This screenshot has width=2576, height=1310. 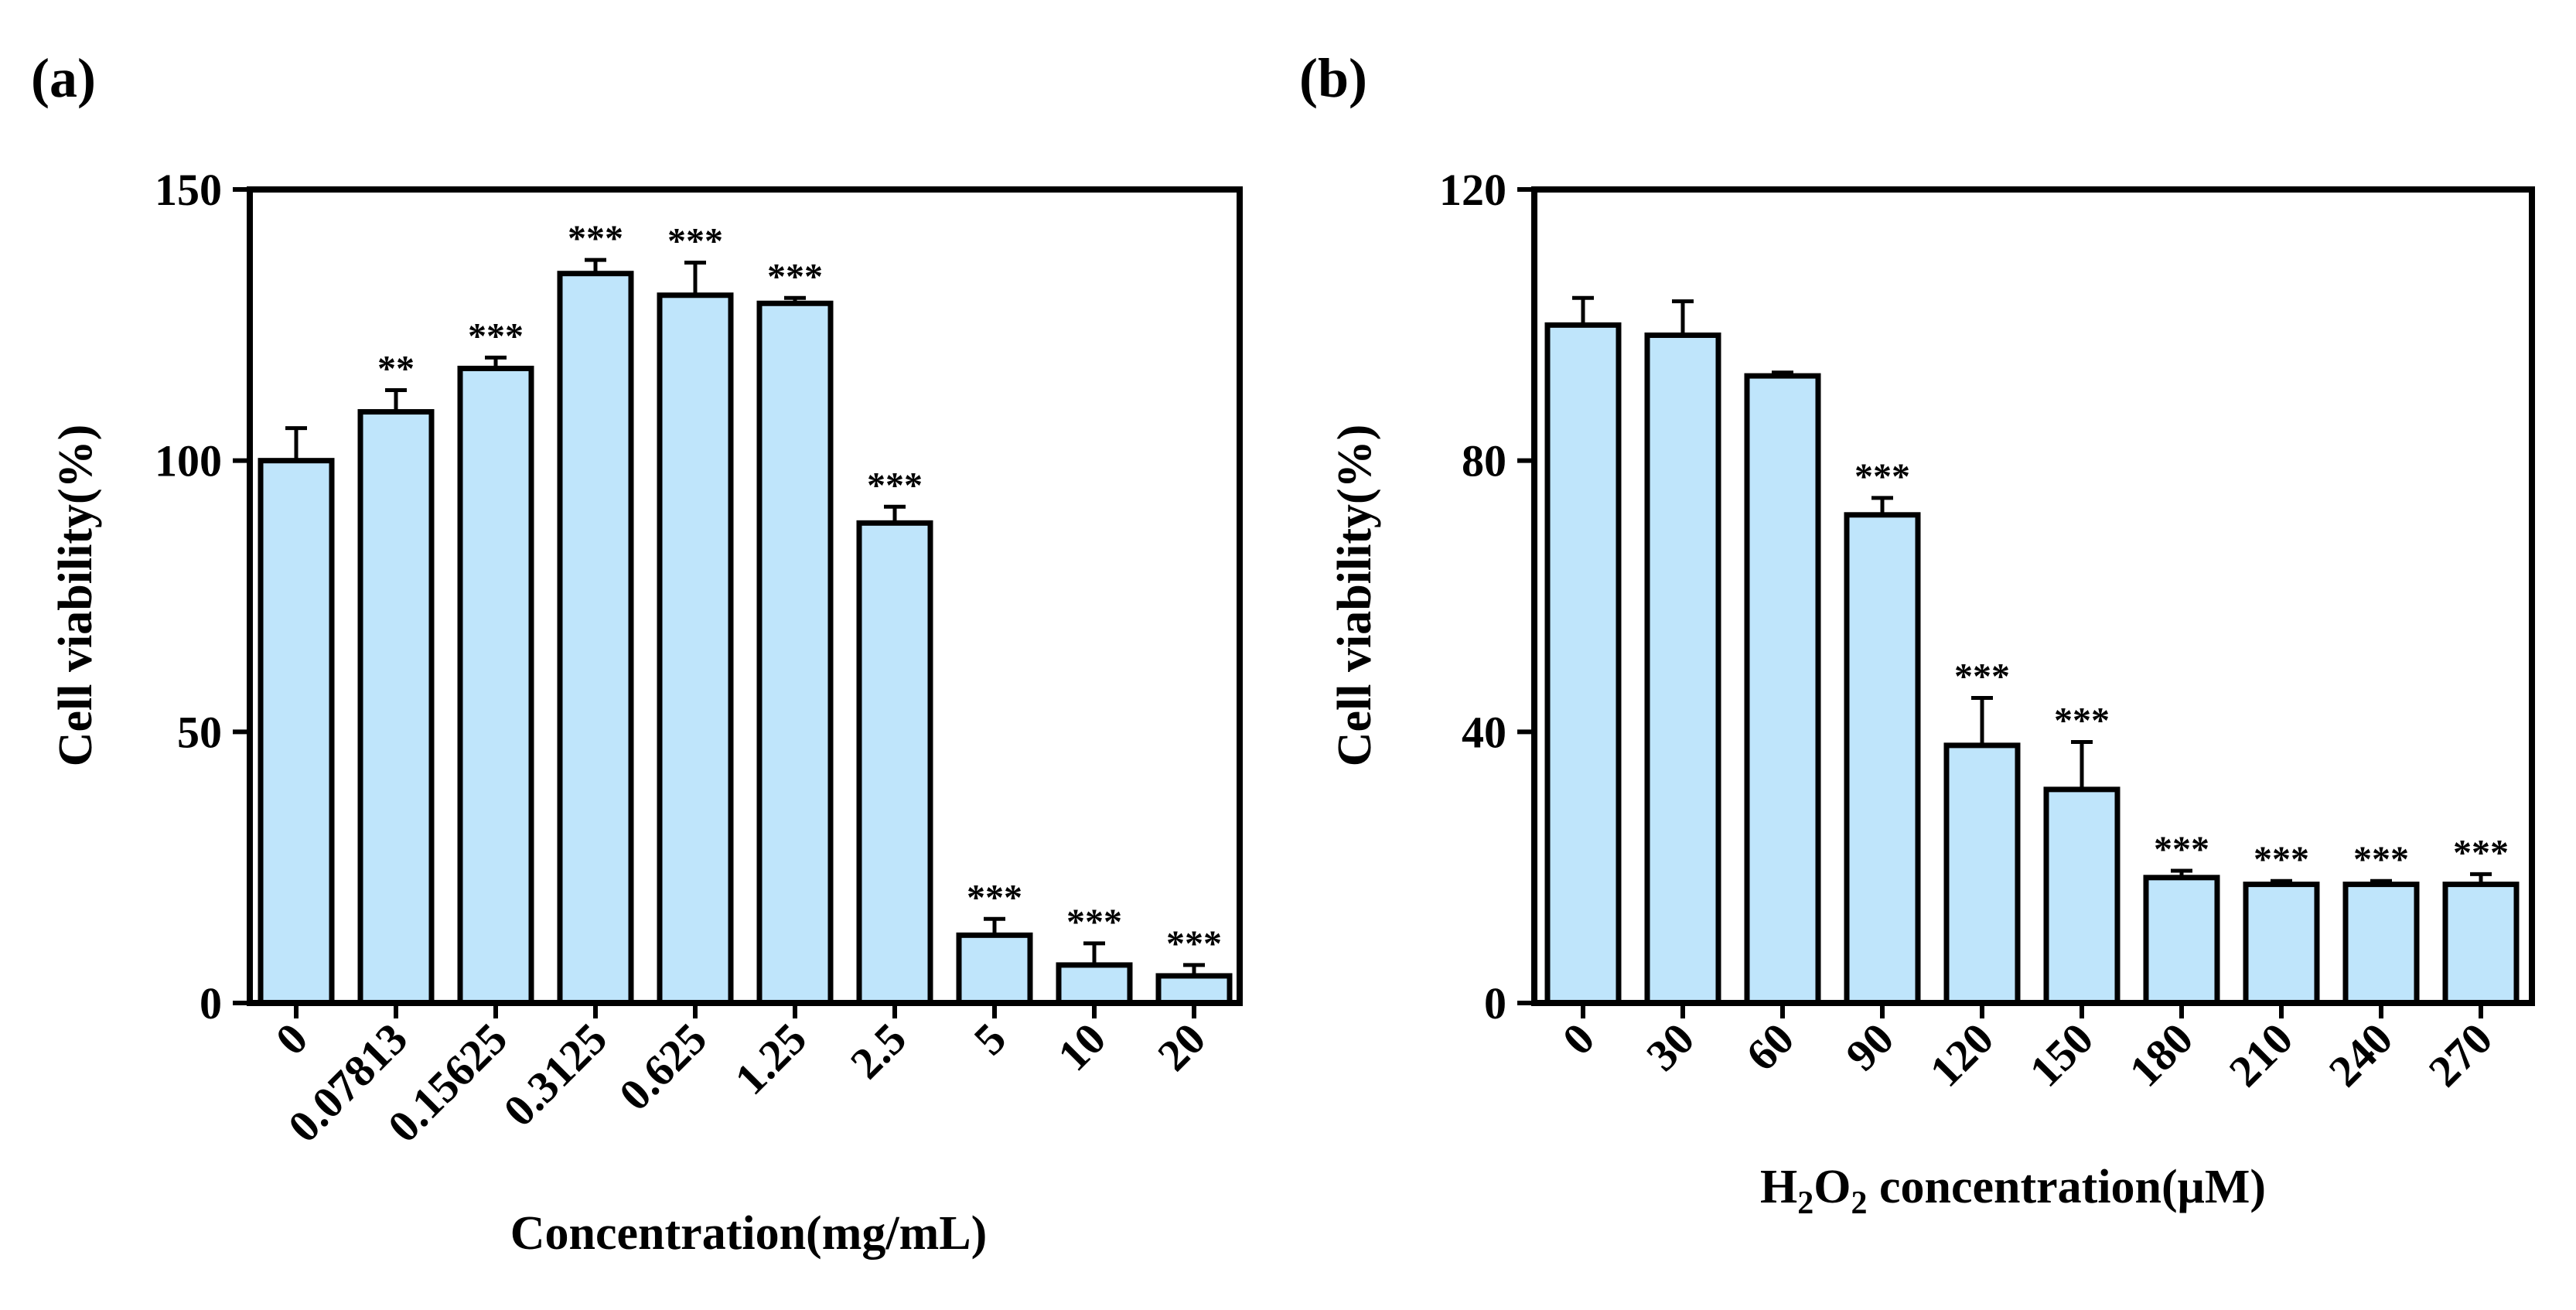 What do you see at coordinates (1333, 78) in the screenshot?
I see `panel-label-b: (b)` at bounding box center [1333, 78].